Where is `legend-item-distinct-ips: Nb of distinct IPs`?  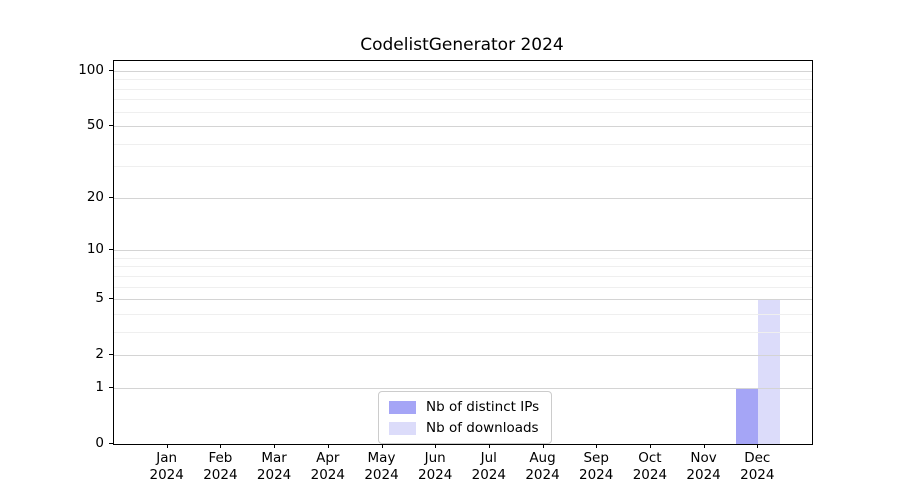
legend-item-distinct-ips: Nb of distinct IPs is located at coordinates (464, 407).